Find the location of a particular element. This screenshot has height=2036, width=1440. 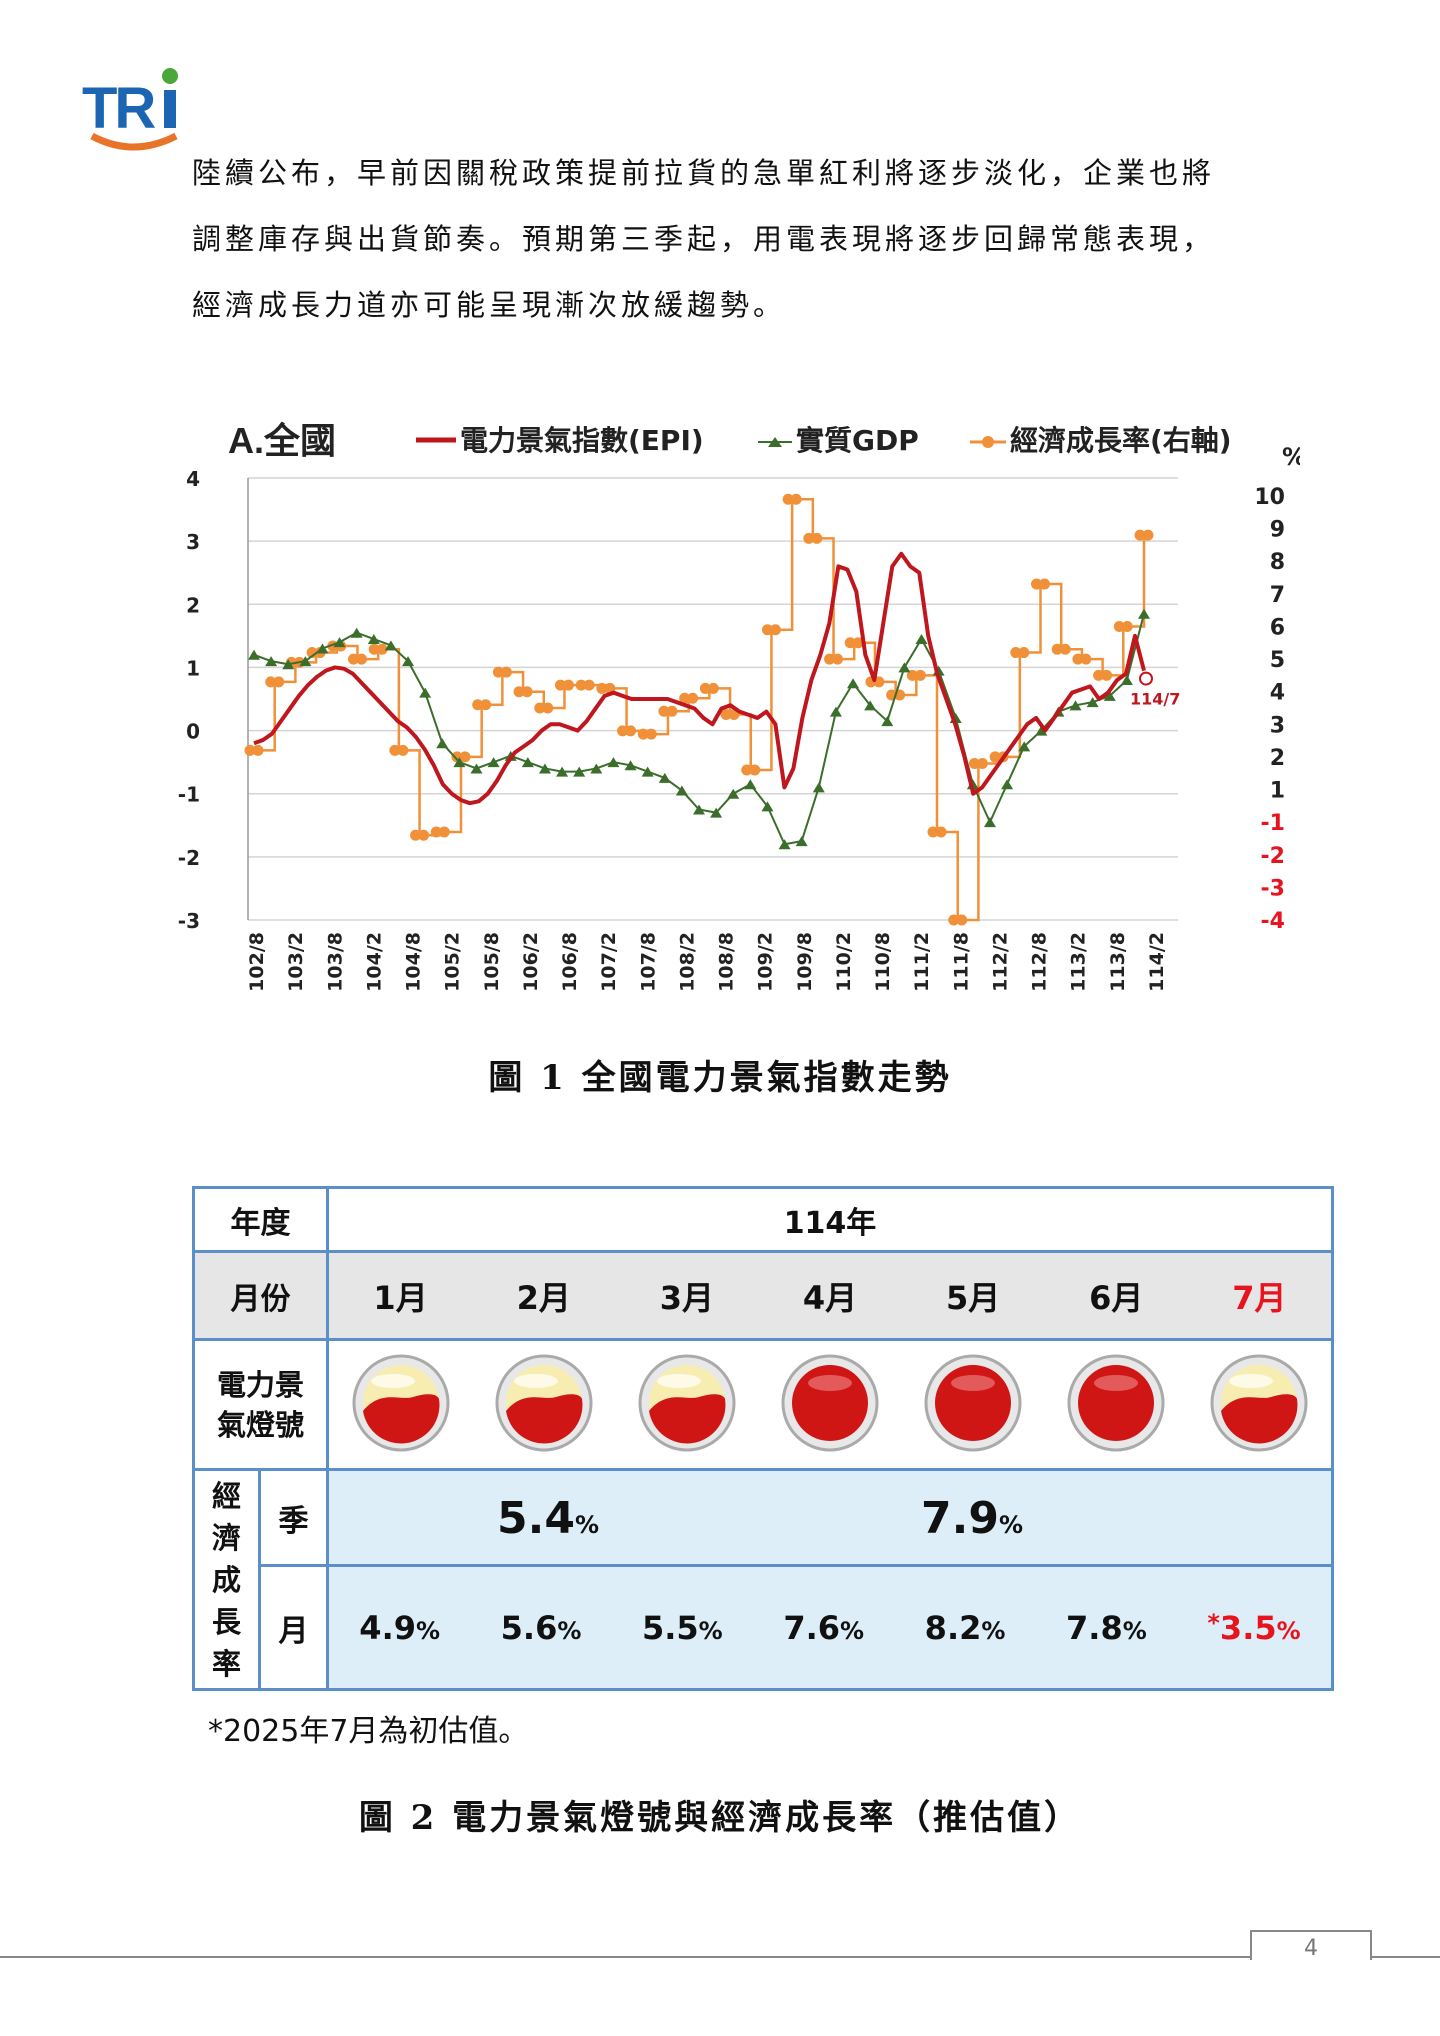

left-tick-label: 2 is located at coordinates (193, 605).